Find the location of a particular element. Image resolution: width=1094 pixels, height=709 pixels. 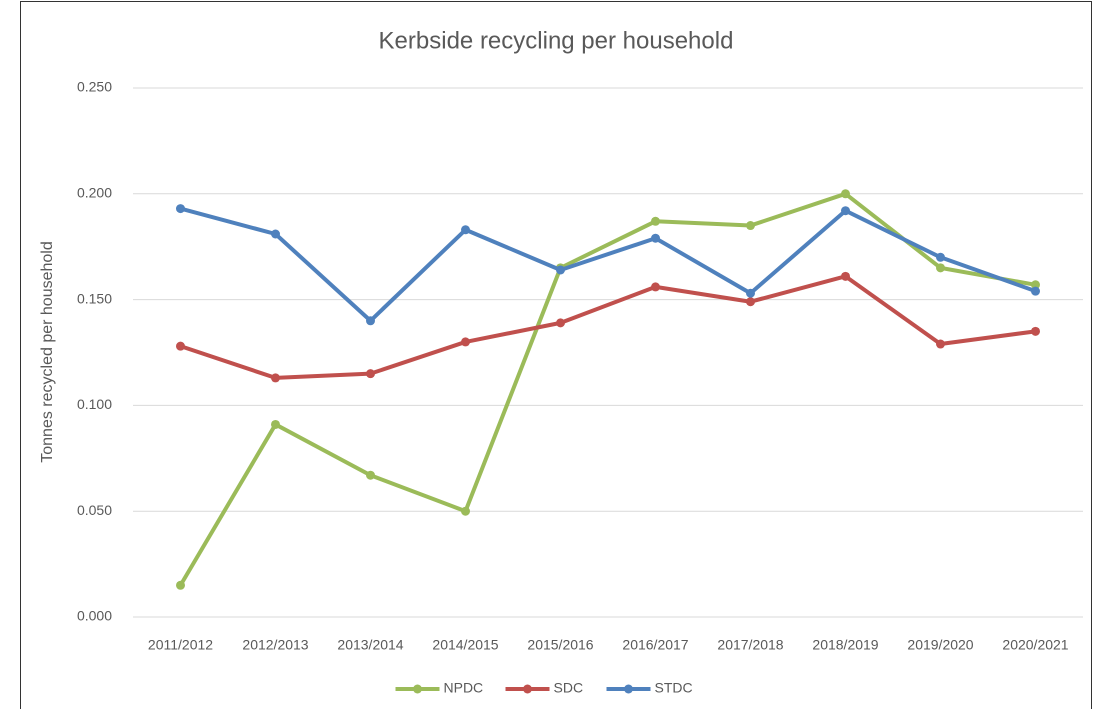

legend-label: NPDC is located at coordinates (464, 688).